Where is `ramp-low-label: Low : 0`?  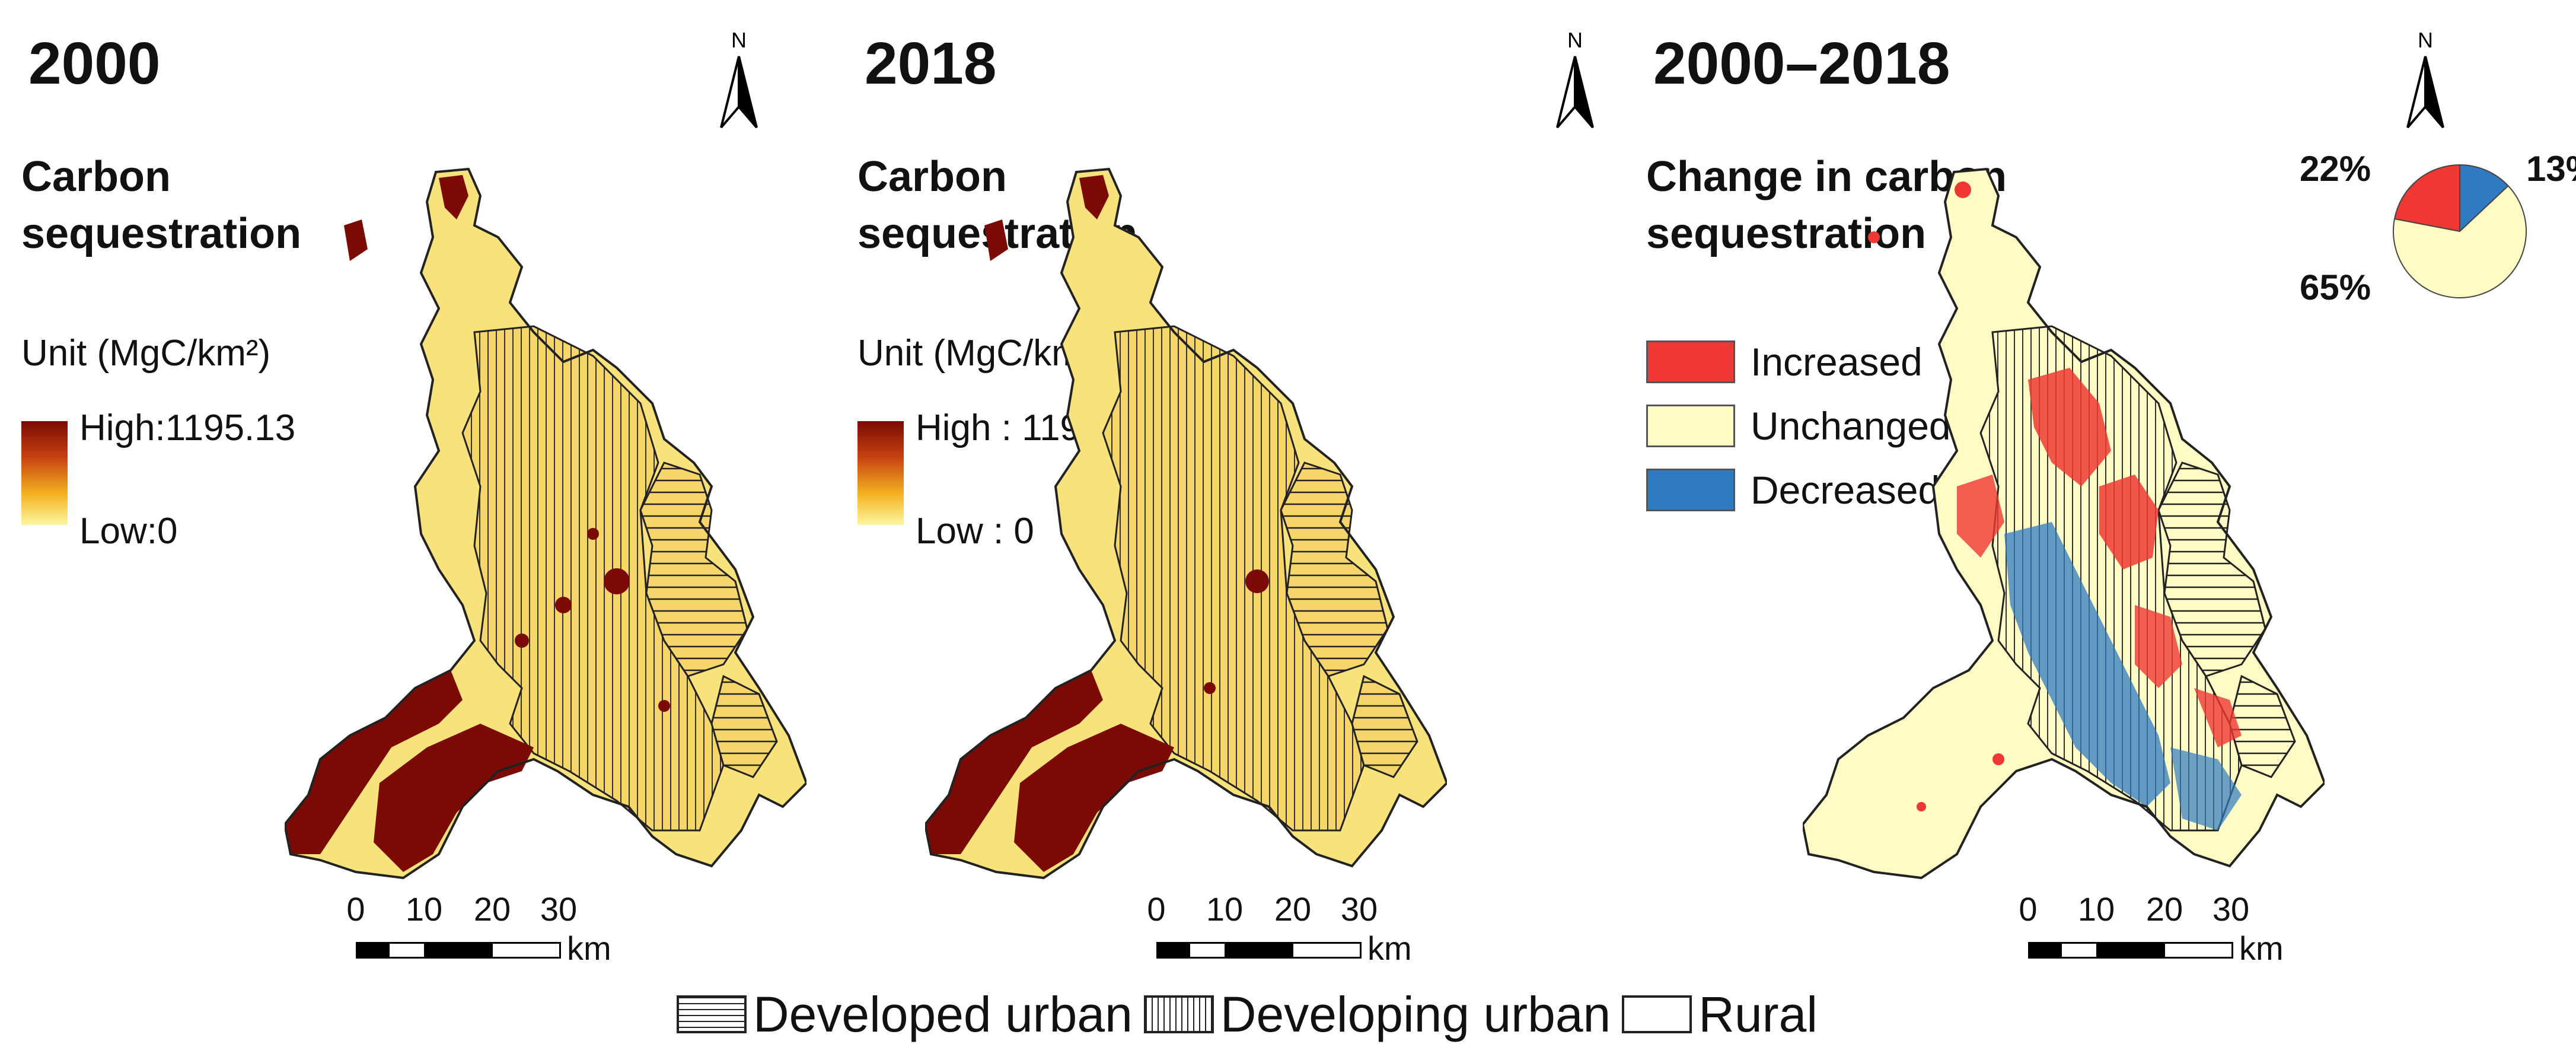 ramp-low-label: Low : 0 is located at coordinates (975, 531).